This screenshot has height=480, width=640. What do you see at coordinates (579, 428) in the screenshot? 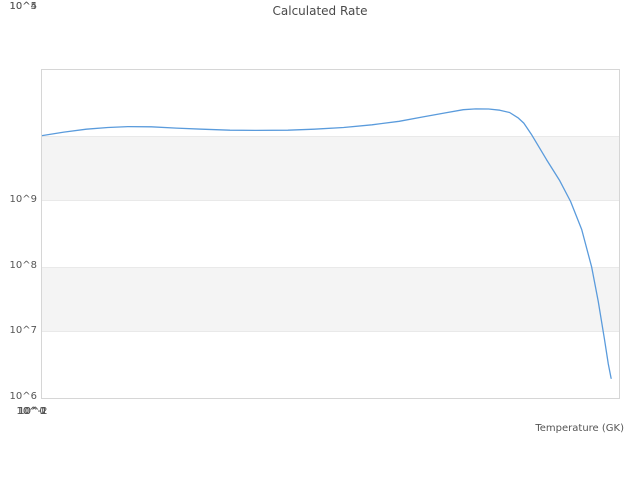
I see `x-axis-title: Temperature (GK)` at bounding box center [579, 428].